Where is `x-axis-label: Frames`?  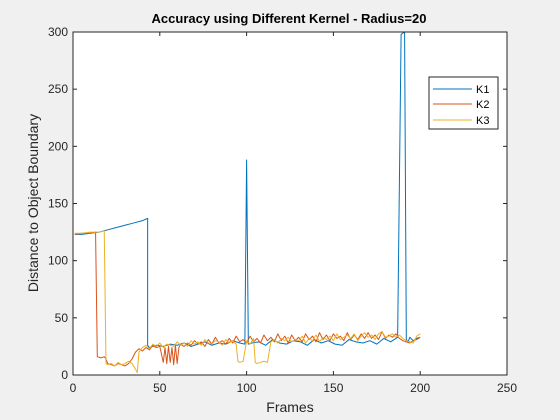 x-axis-label: Frames is located at coordinates (289, 407).